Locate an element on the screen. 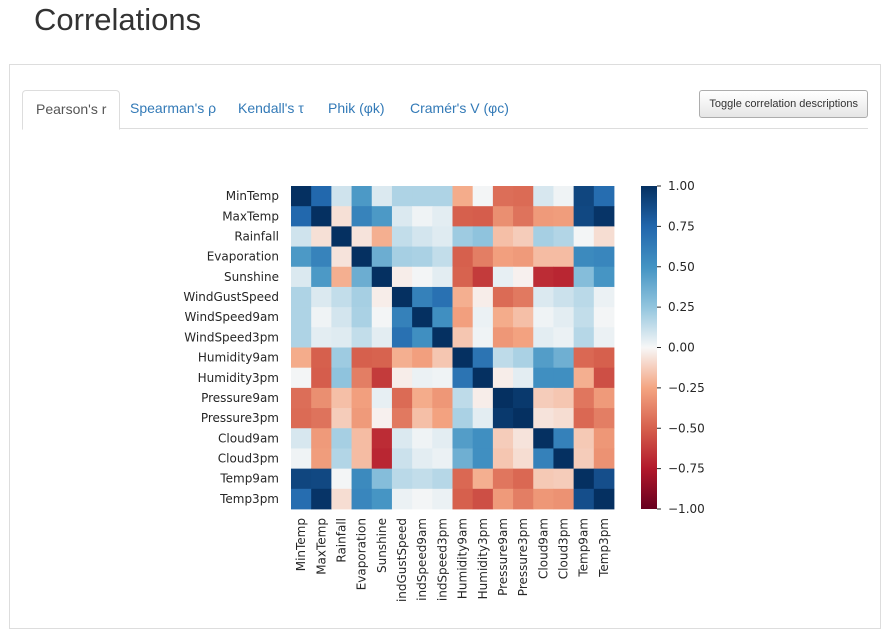 The height and width of the screenshot is (639, 890). column-label: Pressure9am is located at coordinates (503, 557).